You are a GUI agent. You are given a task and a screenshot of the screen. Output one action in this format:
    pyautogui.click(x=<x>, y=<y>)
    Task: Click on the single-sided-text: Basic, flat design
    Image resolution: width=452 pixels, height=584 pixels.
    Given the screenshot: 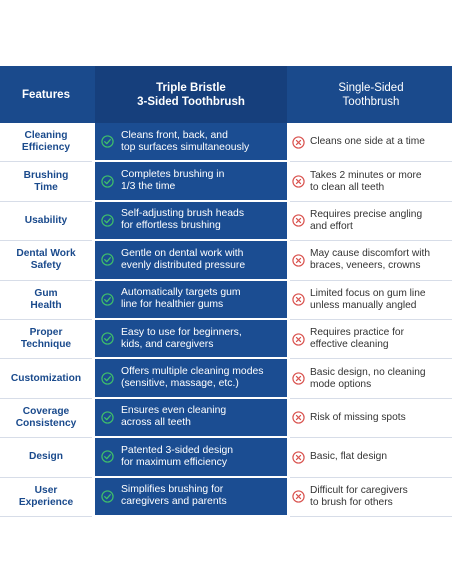 What is the action you would take?
    pyautogui.click(x=348, y=457)
    